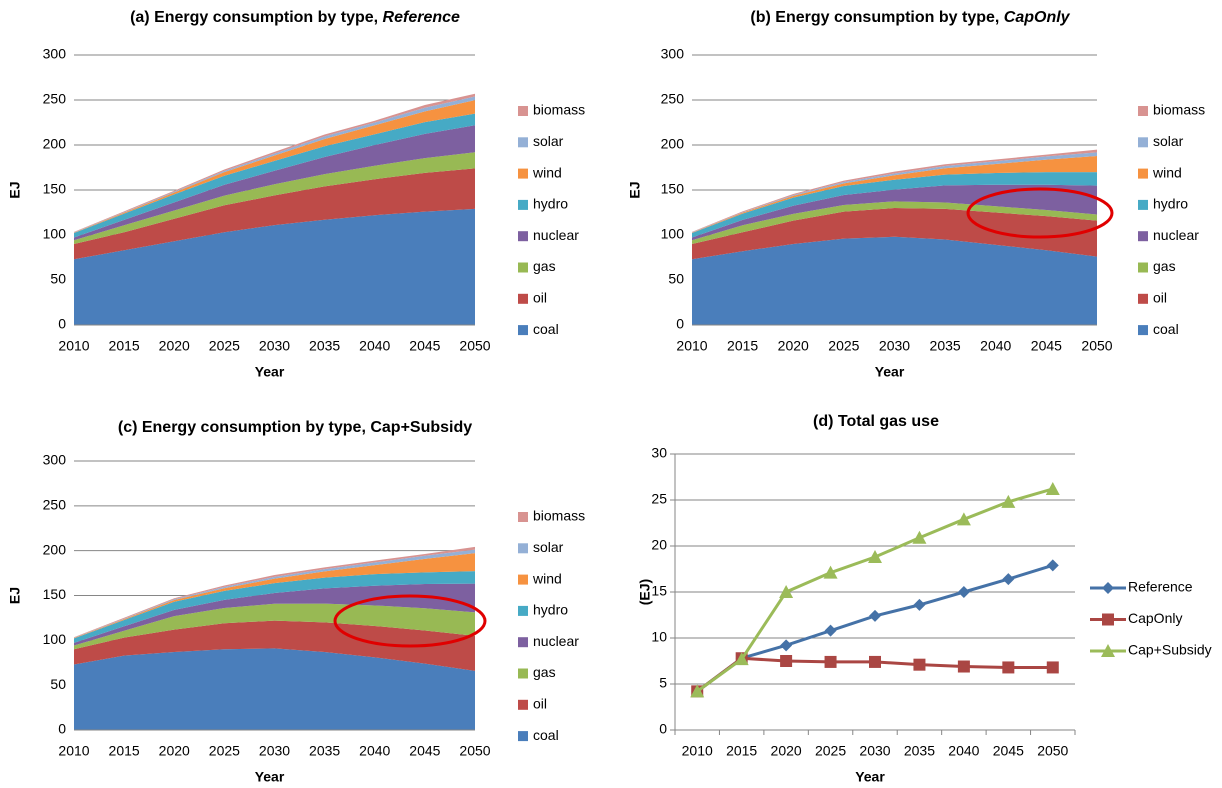 The width and height of the screenshot is (1222, 788). What do you see at coordinates (1170, 650) in the screenshot?
I see `legend-label: Cap+Subsidy` at bounding box center [1170, 650].